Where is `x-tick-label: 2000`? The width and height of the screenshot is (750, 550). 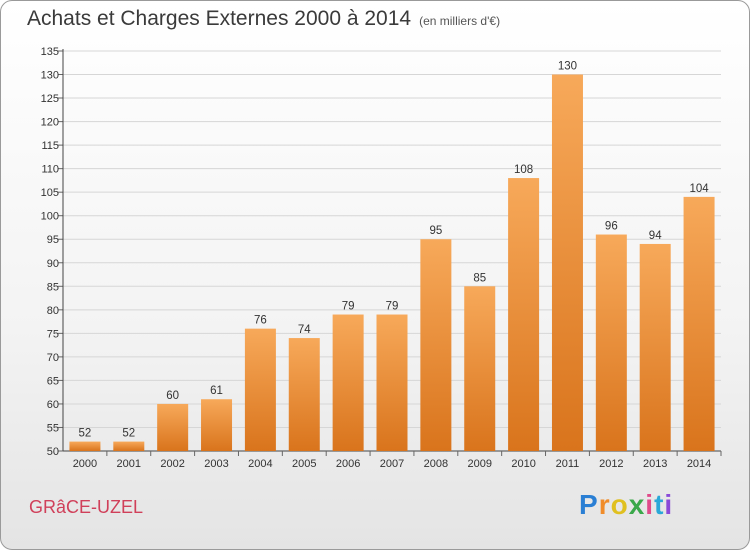 x-tick-label: 2000 is located at coordinates (85, 464).